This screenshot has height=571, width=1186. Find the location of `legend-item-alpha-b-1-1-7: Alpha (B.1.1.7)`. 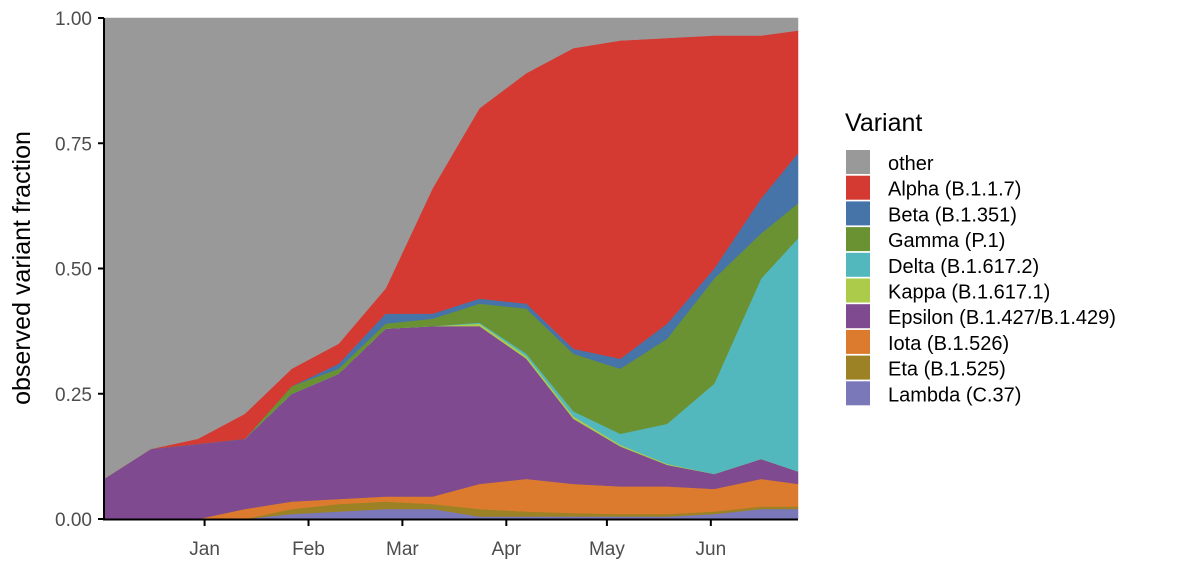

legend-item-alpha-b-1-1-7: Alpha (B.1.1.7) is located at coordinates (933, 188).